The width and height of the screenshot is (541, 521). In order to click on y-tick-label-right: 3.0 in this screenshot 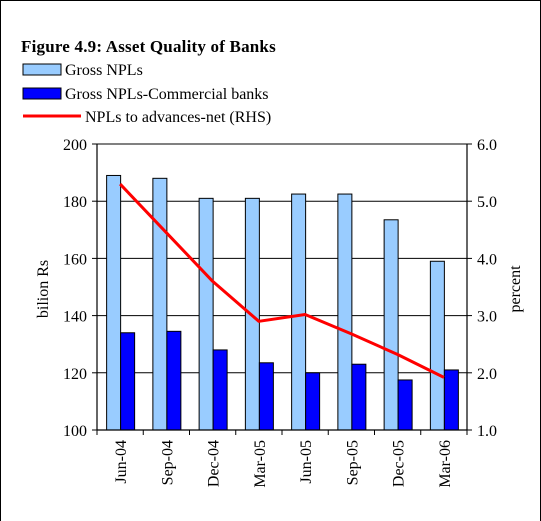, I will do `click(487, 317)`.